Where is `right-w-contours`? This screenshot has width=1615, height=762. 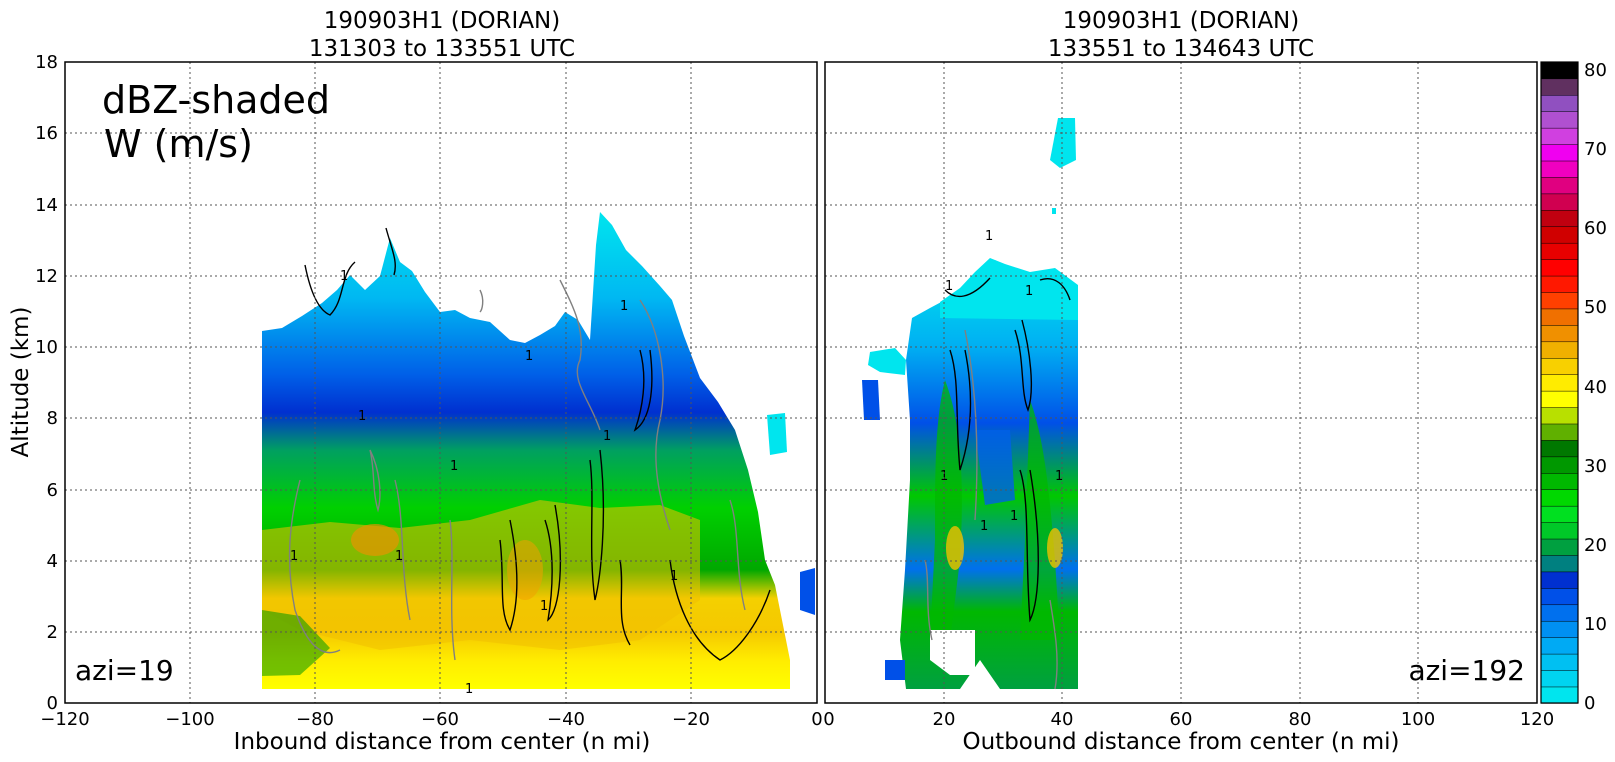
right-w-contours is located at coordinates (997, 483).